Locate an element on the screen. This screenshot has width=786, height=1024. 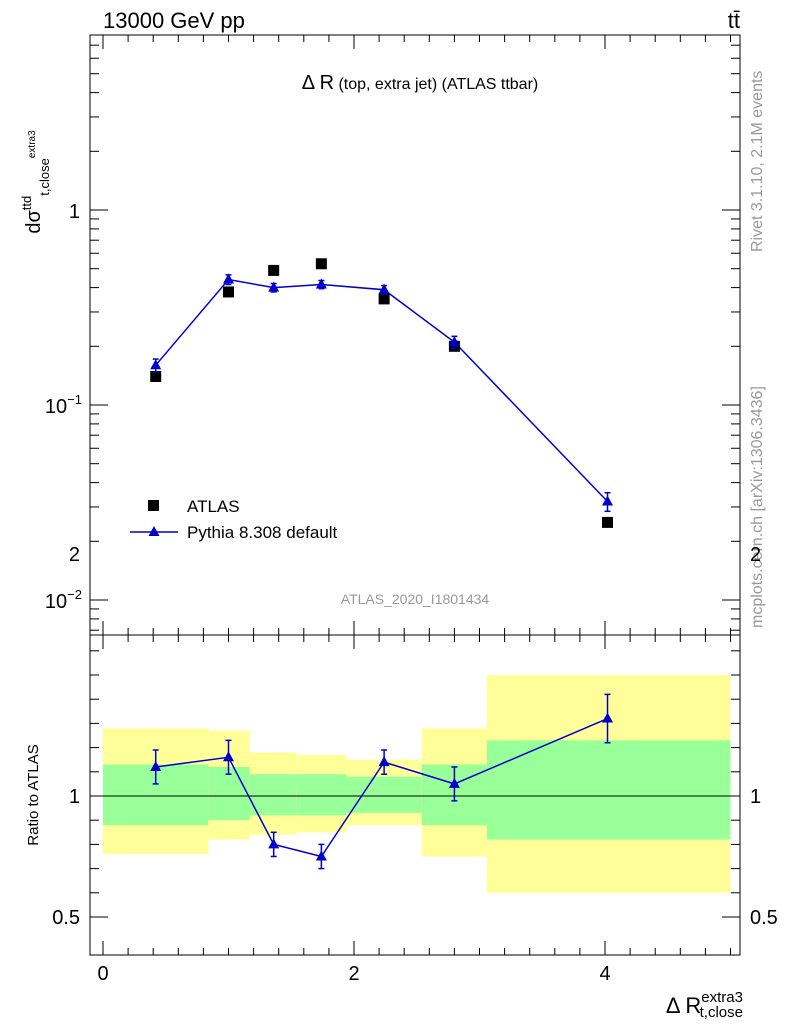
main-title: Δ R (top, extra jet) (ATLAS ttbar) is located at coordinates (420, 83).